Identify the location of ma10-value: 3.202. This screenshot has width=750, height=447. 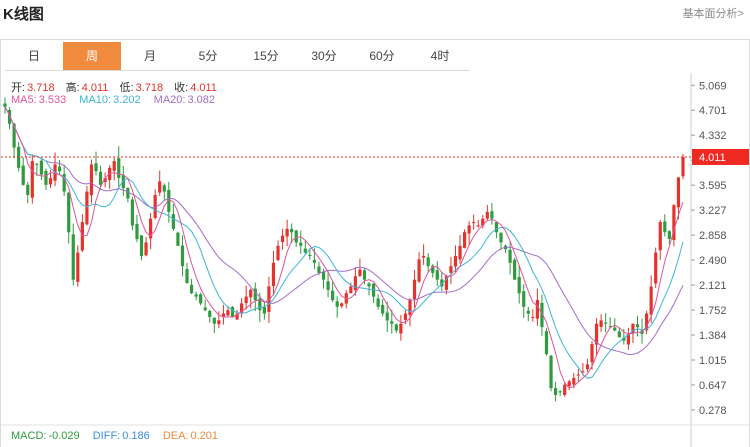
(127, 100).